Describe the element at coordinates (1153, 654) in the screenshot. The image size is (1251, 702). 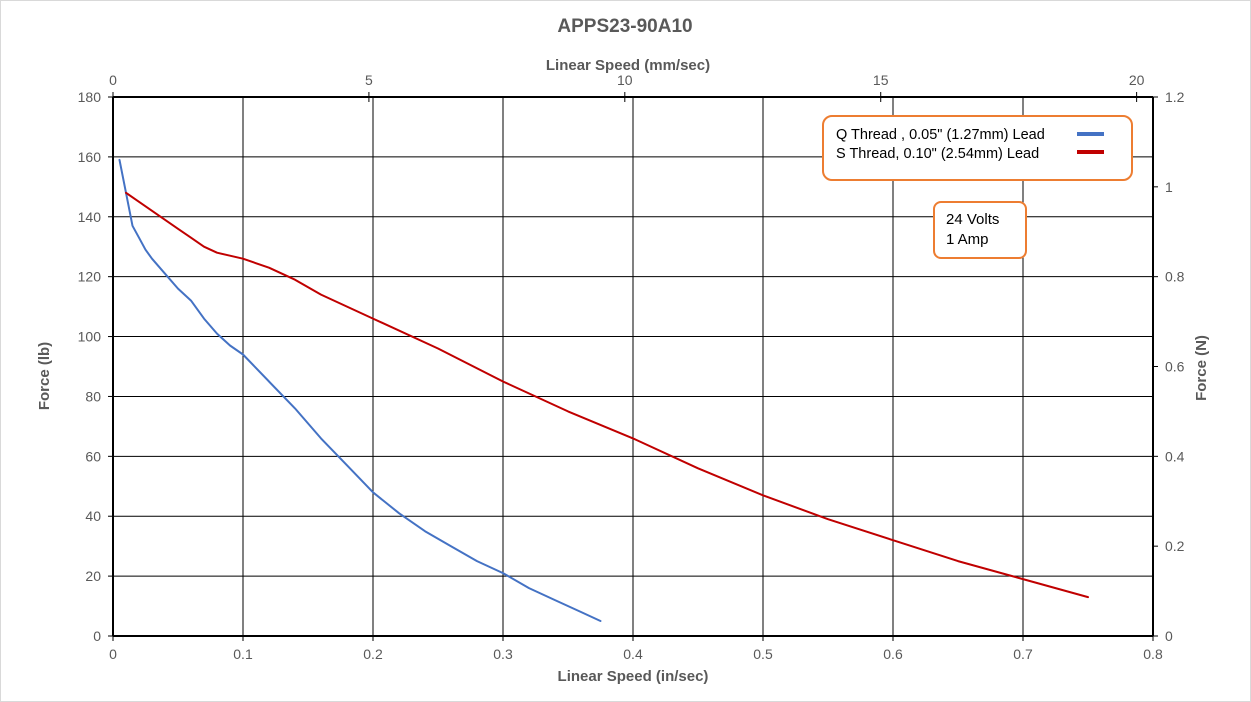
I see `x-bottom-tick-label: 0.8` at that location.